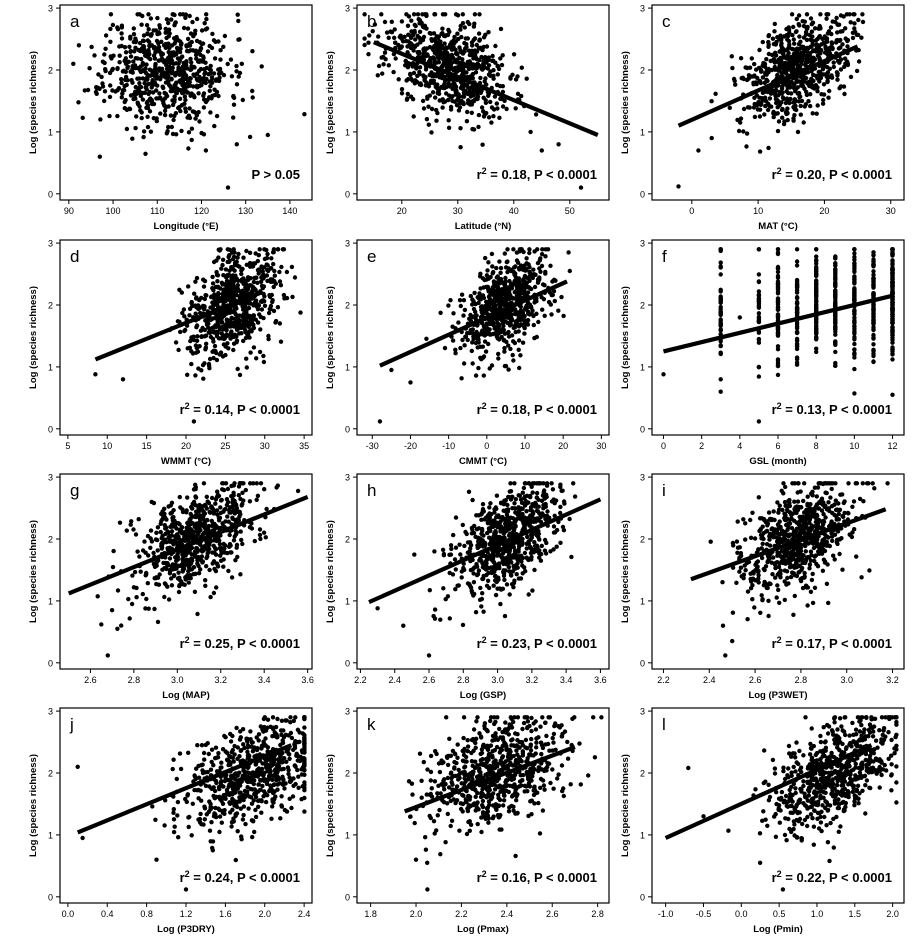 The image size is (922, 938). Describe the element at coordinates (486, 446) in the screenshot. I see `x-tick-label: 0` at that location.